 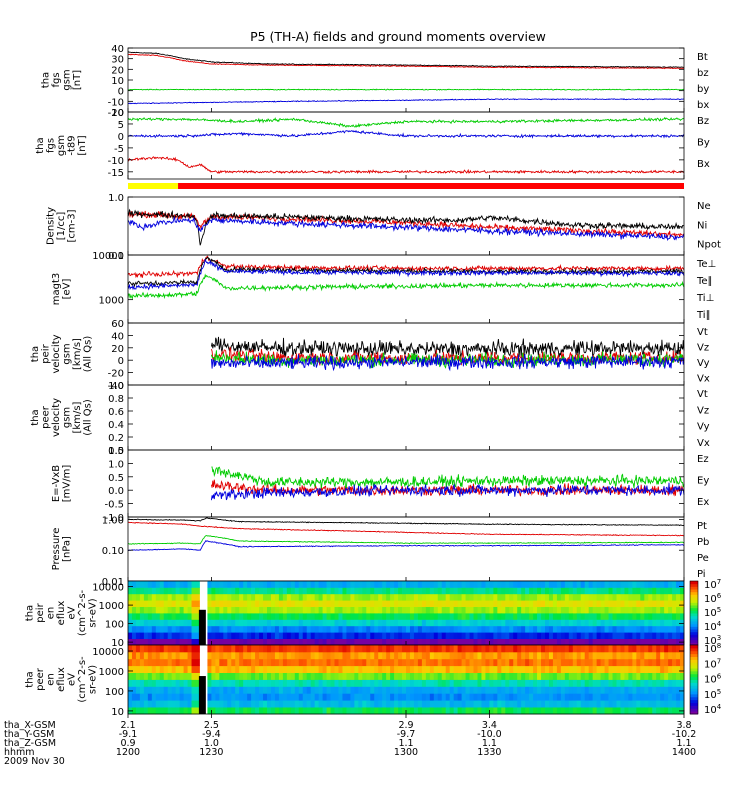 What do you see at coordinates (56, 353) in the screenshot?
I see `y-axis-label: velocity` at bounding box center [56, 353].